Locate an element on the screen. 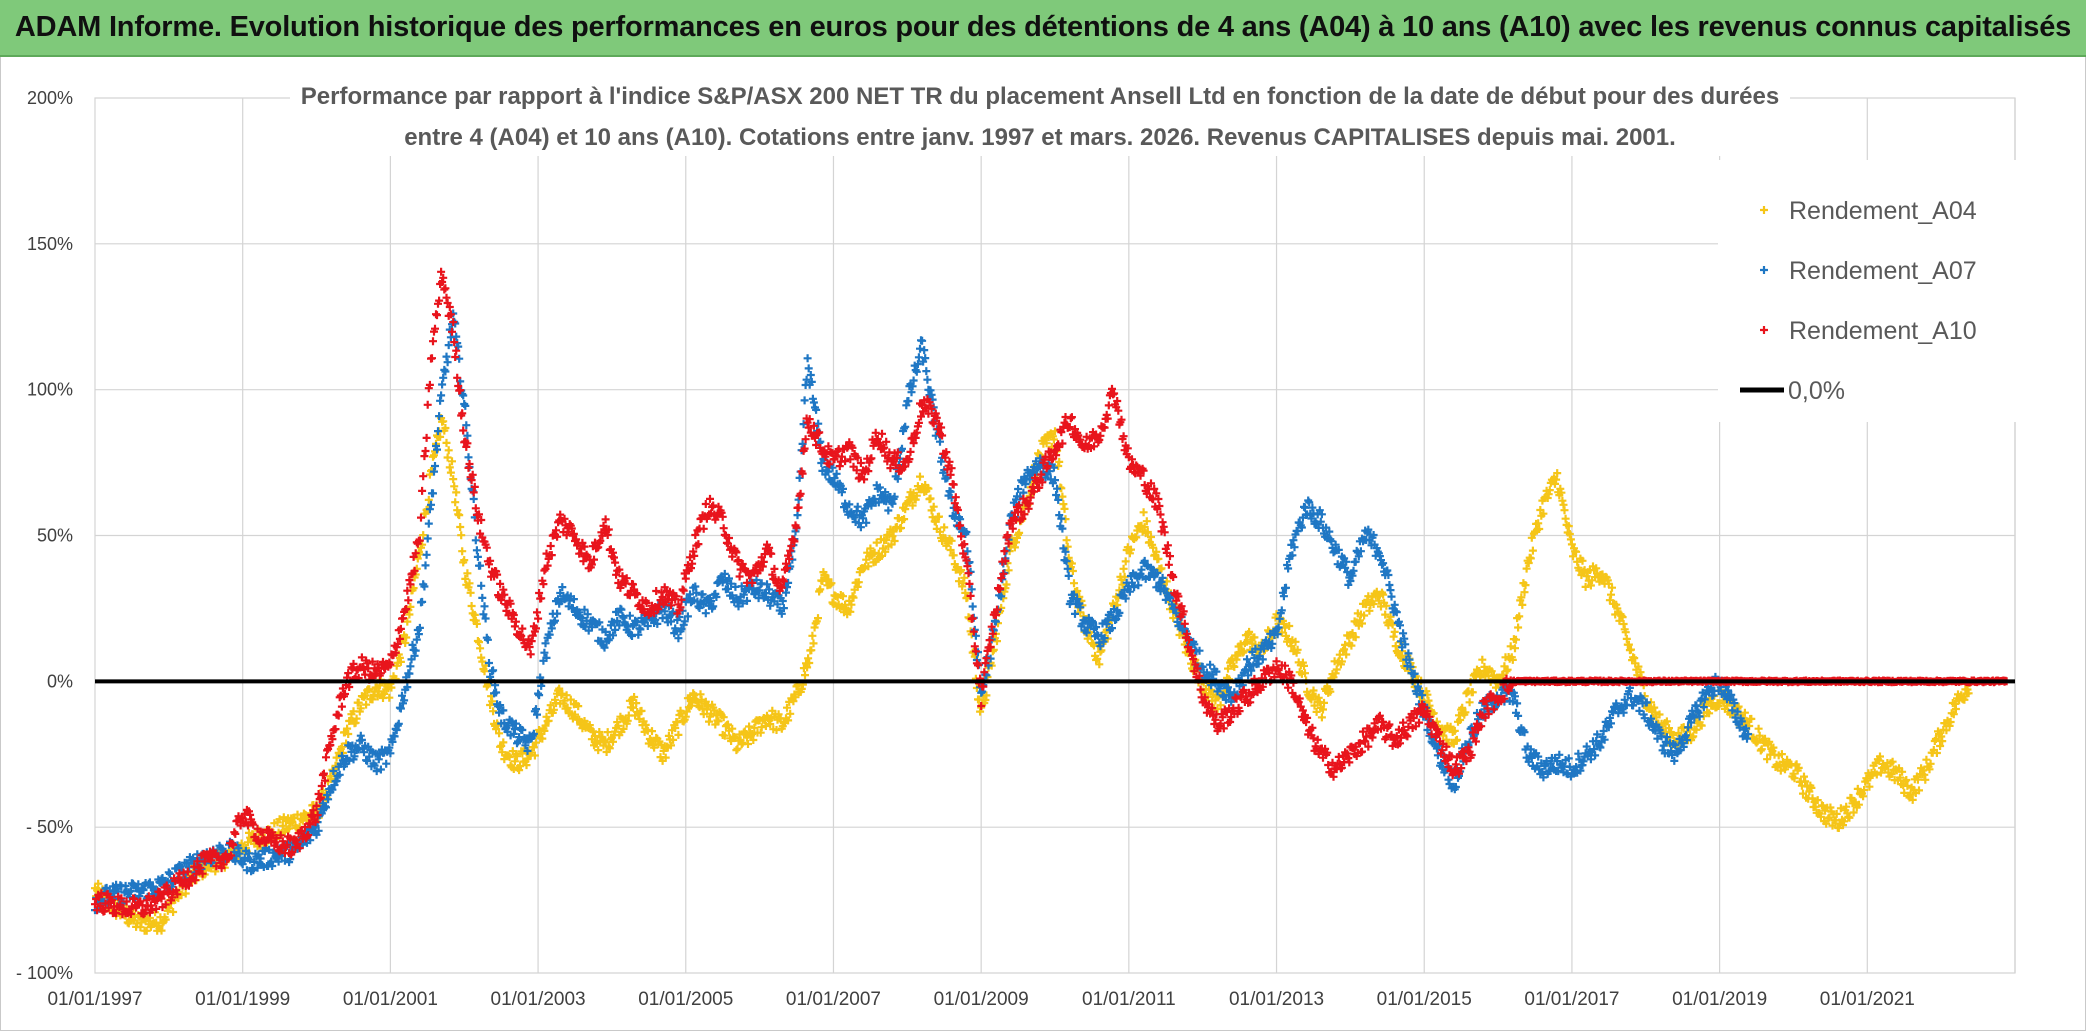 This screenshot has height=1031, width=2086. x-tick-label: 01/01/2001 is located at coordinates (390, 999).